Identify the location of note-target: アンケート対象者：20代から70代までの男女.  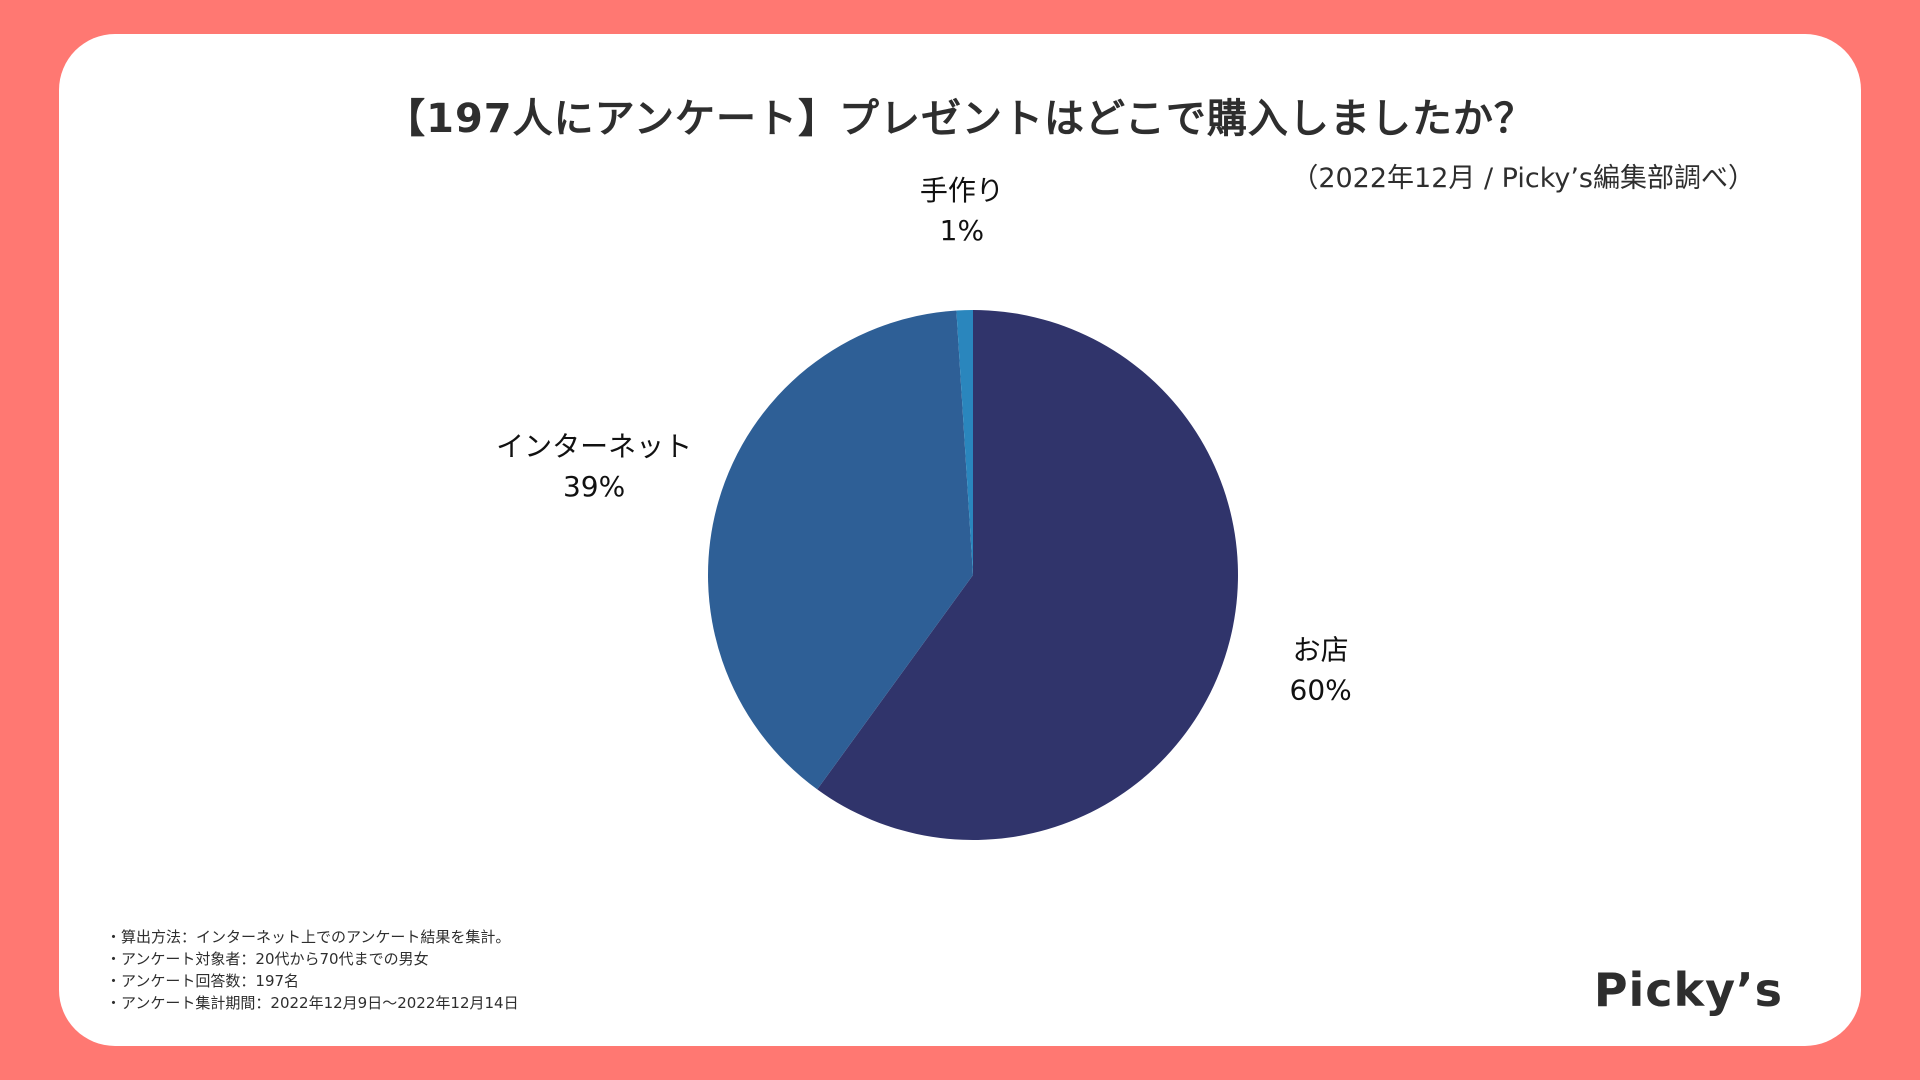
(312, 959).